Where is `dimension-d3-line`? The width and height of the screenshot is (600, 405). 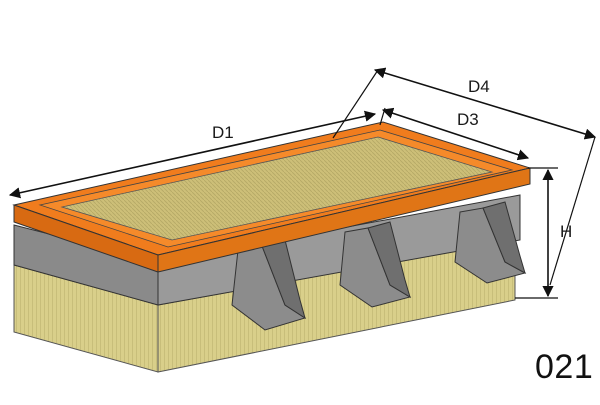 dimension-d3-line is located at coordinates (455, 134).